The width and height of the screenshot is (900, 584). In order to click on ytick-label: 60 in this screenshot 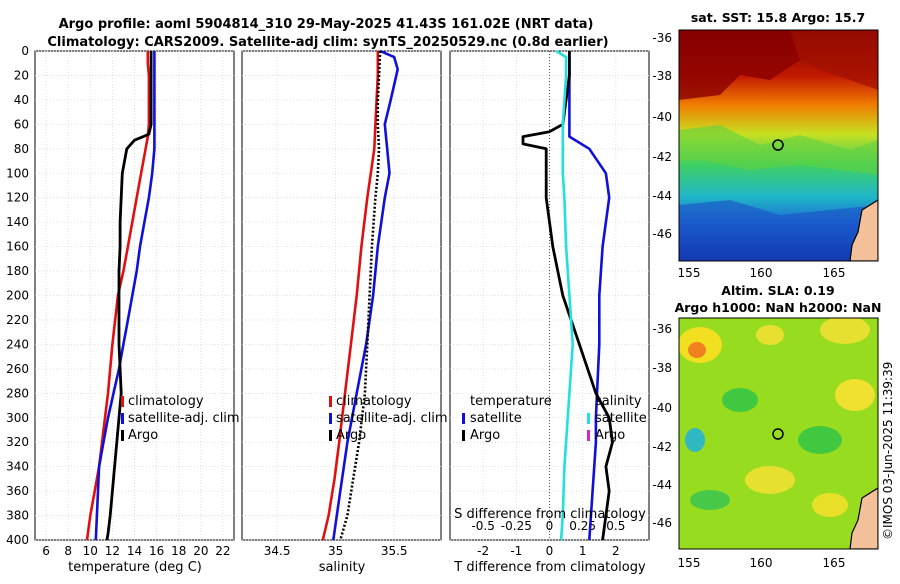, I will do `click(21, 124)`.